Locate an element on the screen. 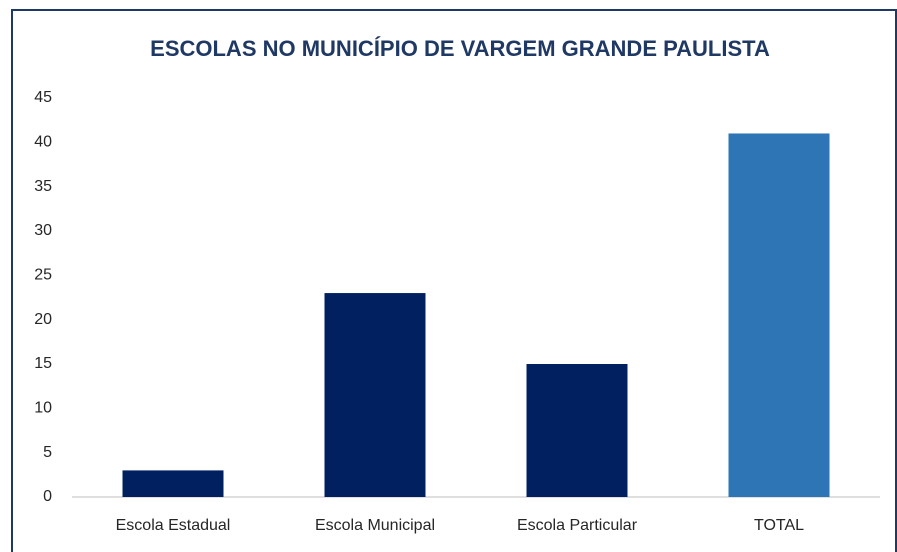 This screenshot has height=552, width=897. y-tick-label: 20 is located at coordinates (43, 319).